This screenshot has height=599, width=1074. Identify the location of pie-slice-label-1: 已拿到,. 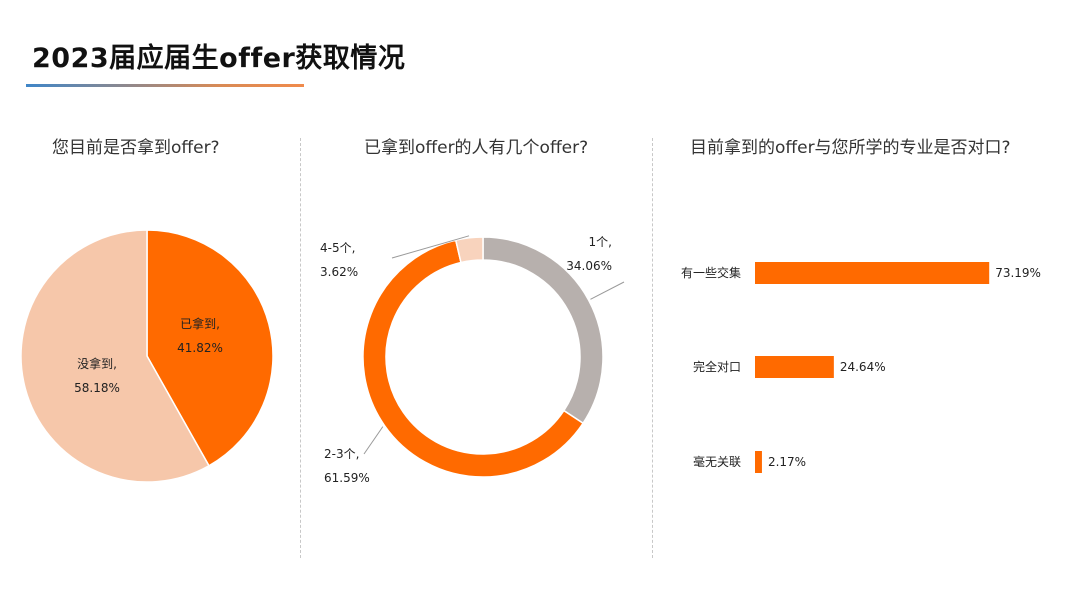
(200, 323).